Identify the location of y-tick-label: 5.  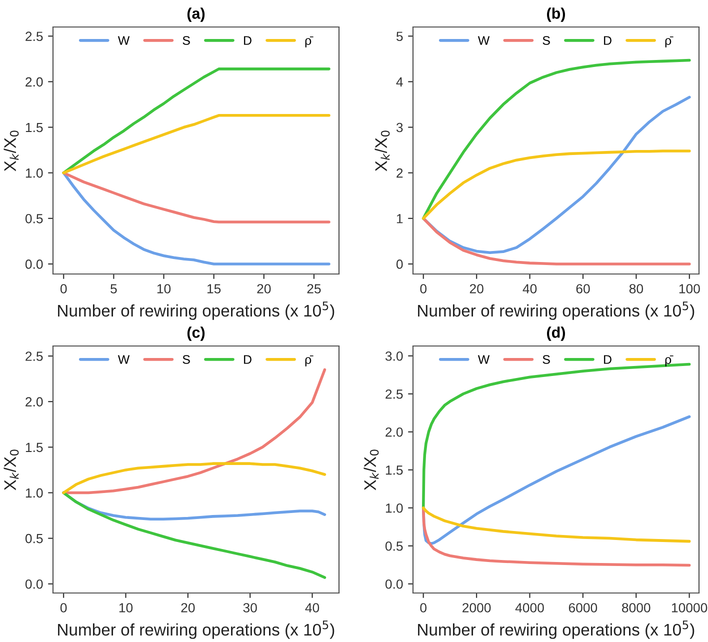
(399, 37).